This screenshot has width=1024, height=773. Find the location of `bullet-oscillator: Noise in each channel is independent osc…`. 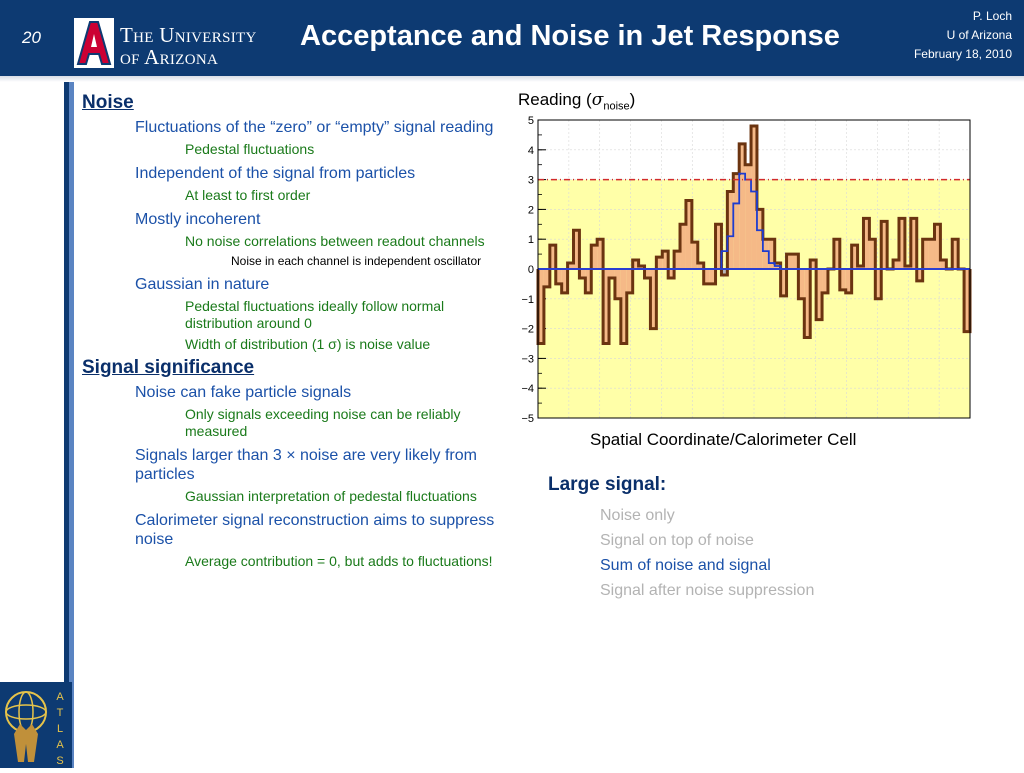

bullet-oscillator: Noise in each channel is independent osc… is located at coordinates (356, 261).